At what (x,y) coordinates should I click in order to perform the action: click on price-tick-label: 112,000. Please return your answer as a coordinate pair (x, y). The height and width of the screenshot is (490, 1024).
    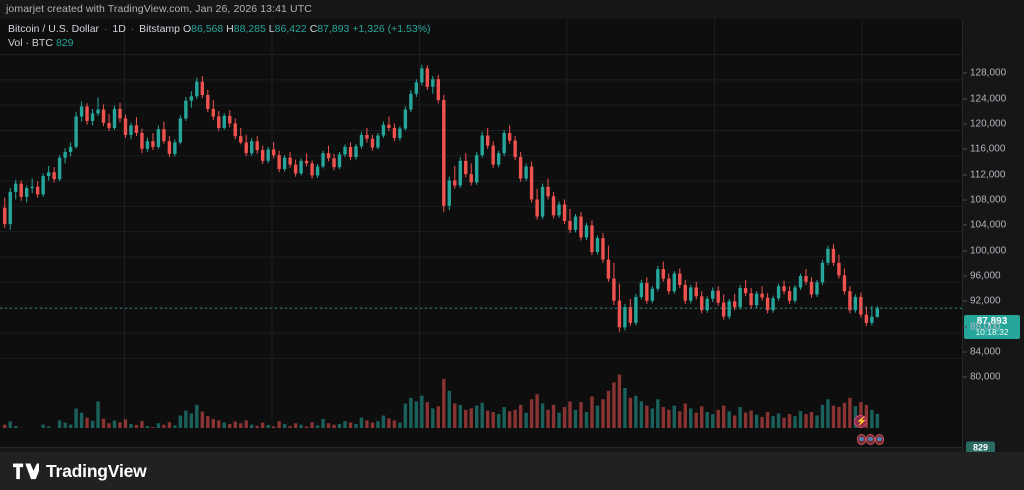
    Looking at the image, I should click on (988, 175).